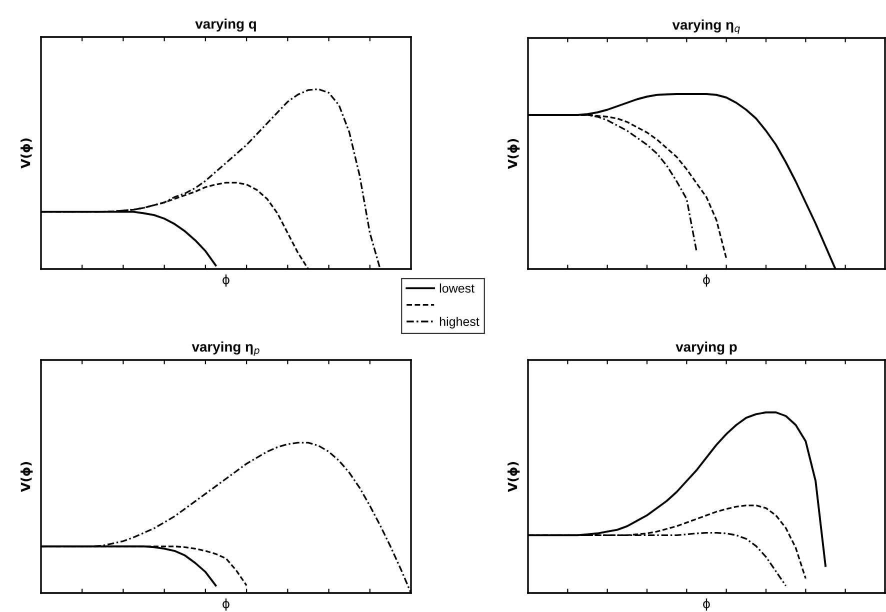  Describe the element at coordinates (457, 288) in the screenshot. I see `legend-label: lowest` at that location.